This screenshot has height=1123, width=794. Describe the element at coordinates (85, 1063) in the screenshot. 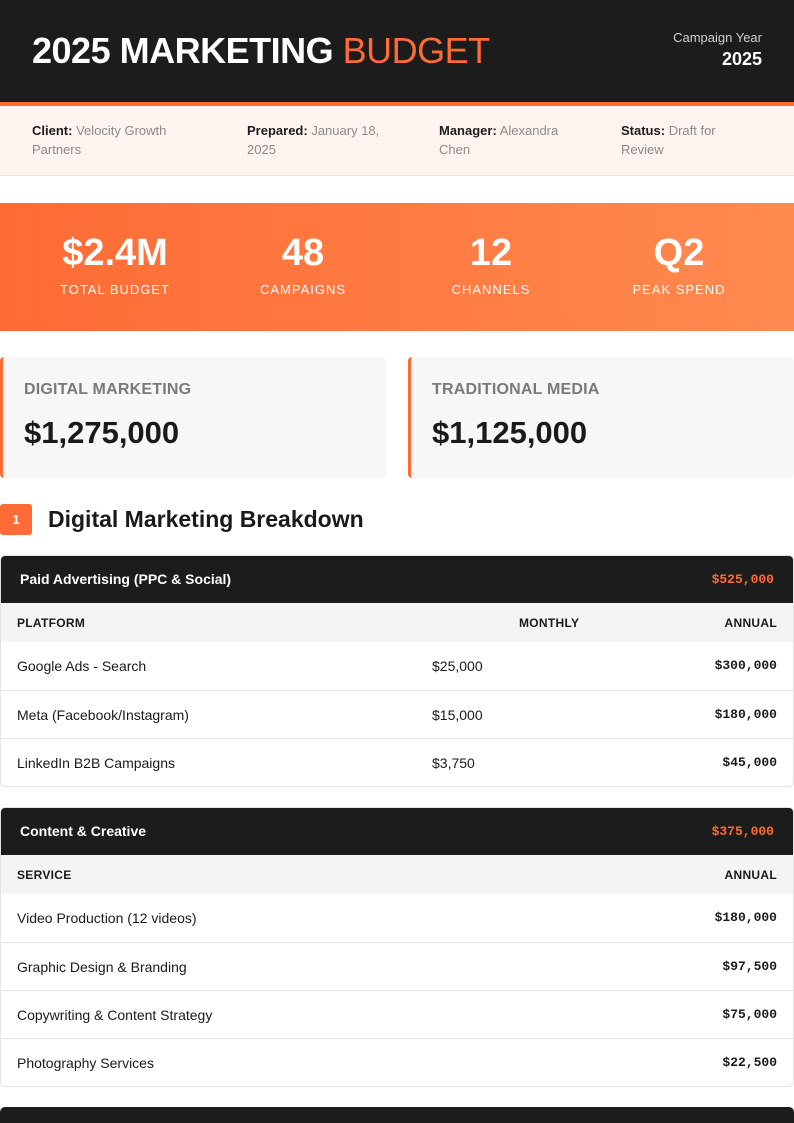

I see `row-service: Photography Services` at that location.